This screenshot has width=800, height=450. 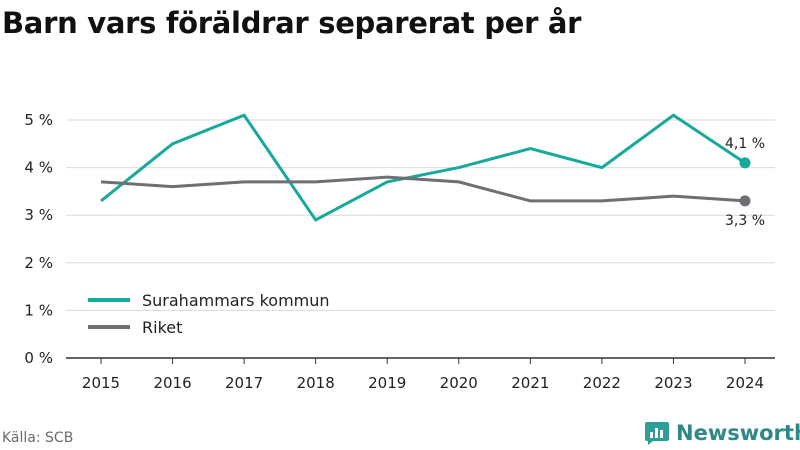 What do you see at coordinates (236, 300) in the screenshot?
I see `legend-label-1: Surahammars kommun` at bounding box center [236, 300].